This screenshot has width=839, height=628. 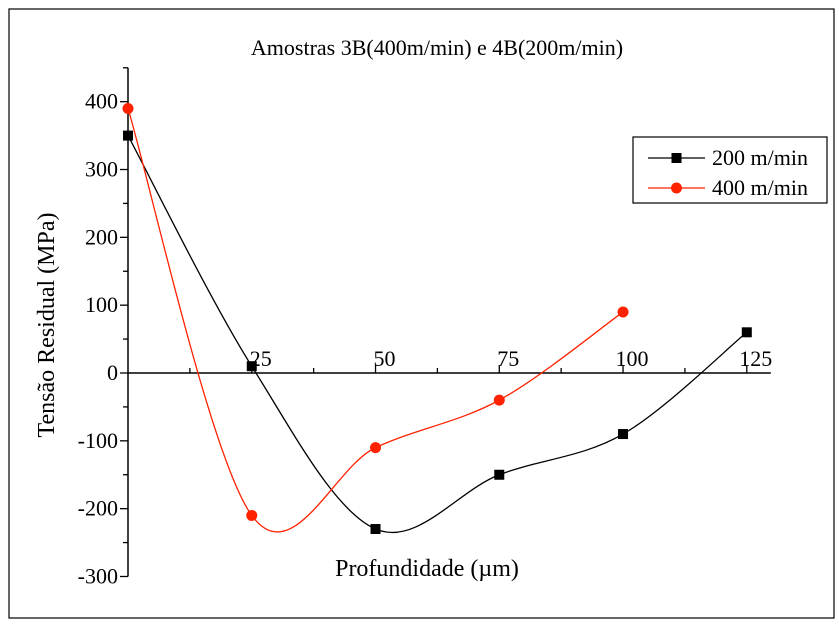 I want to click on x-tick-label: 100, so click(x=632, y=358).